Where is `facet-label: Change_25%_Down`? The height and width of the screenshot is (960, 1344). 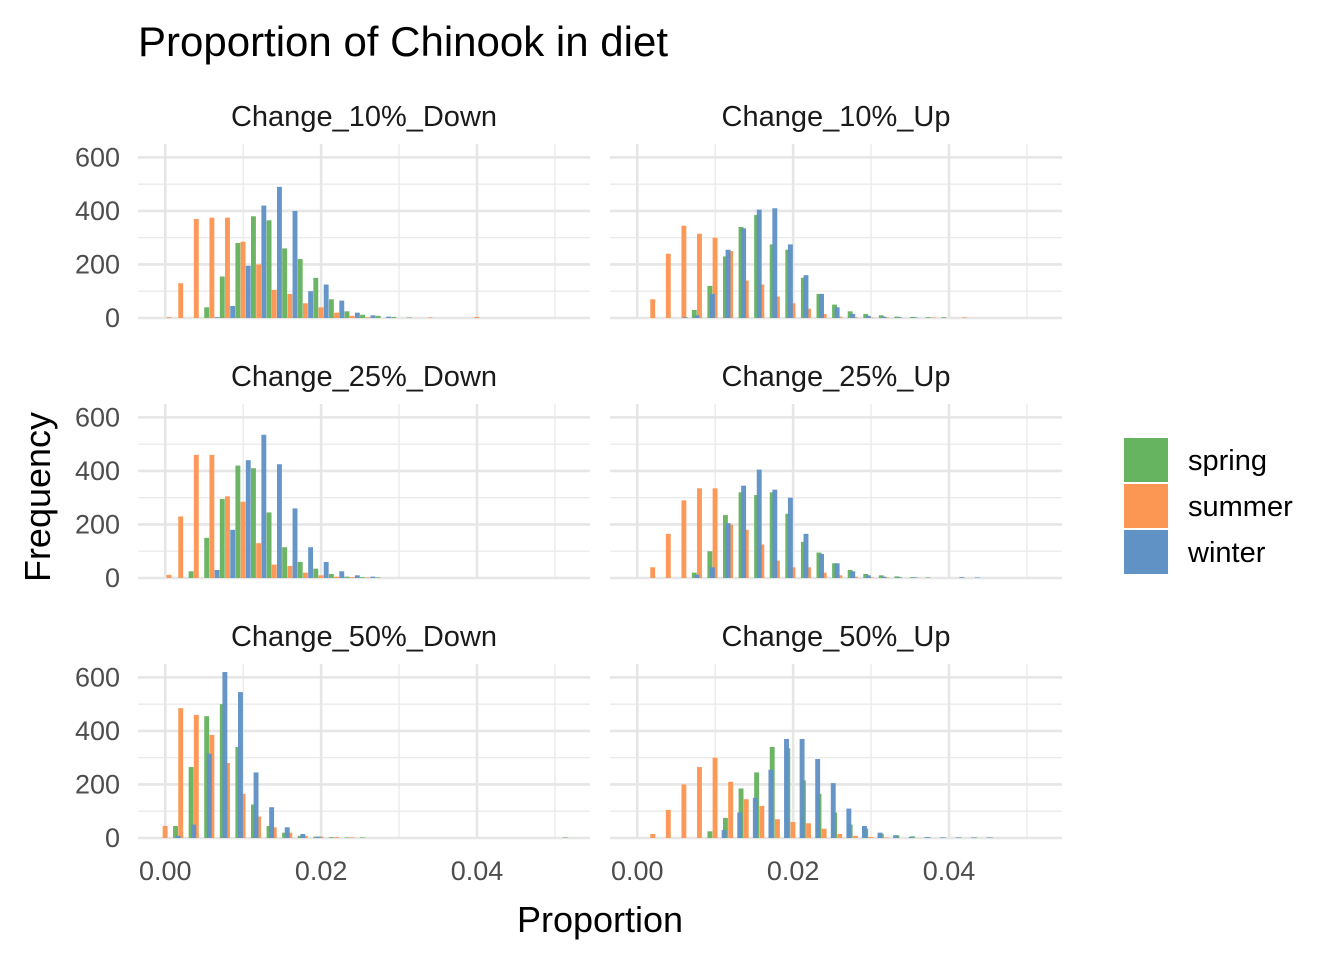 facet-label: Change_25%_Down is located at coordinates (364, 377).